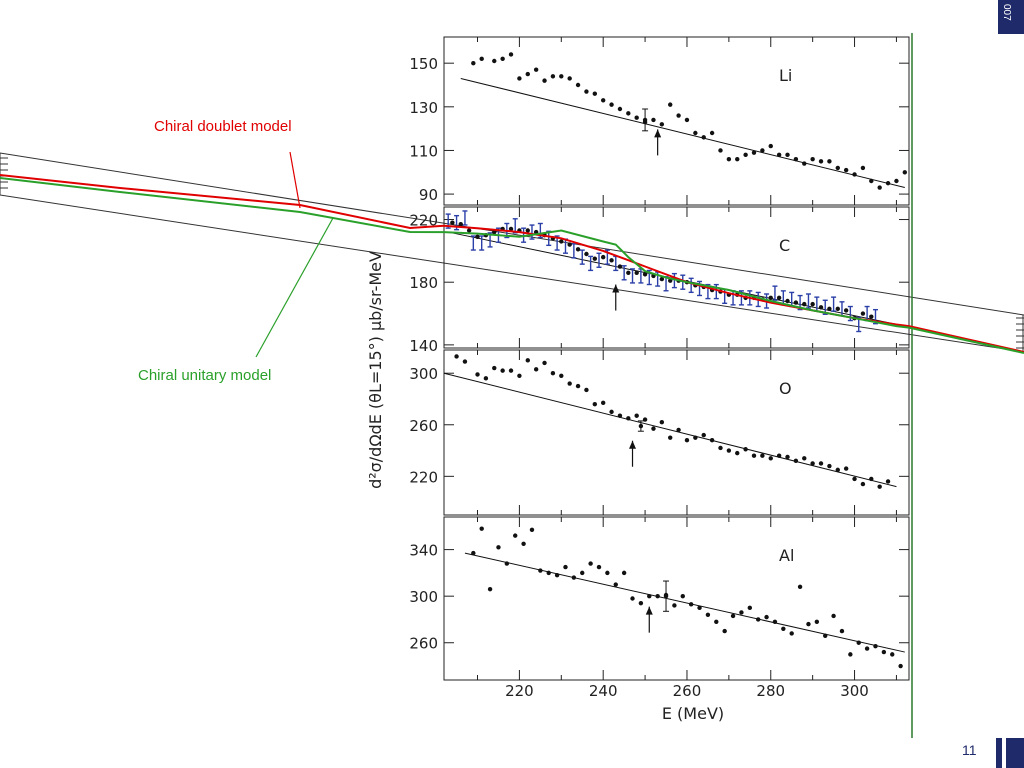 The width and height of the screenshot is (1024, 768). I want to click on page-number: 11, so click(969, 750).